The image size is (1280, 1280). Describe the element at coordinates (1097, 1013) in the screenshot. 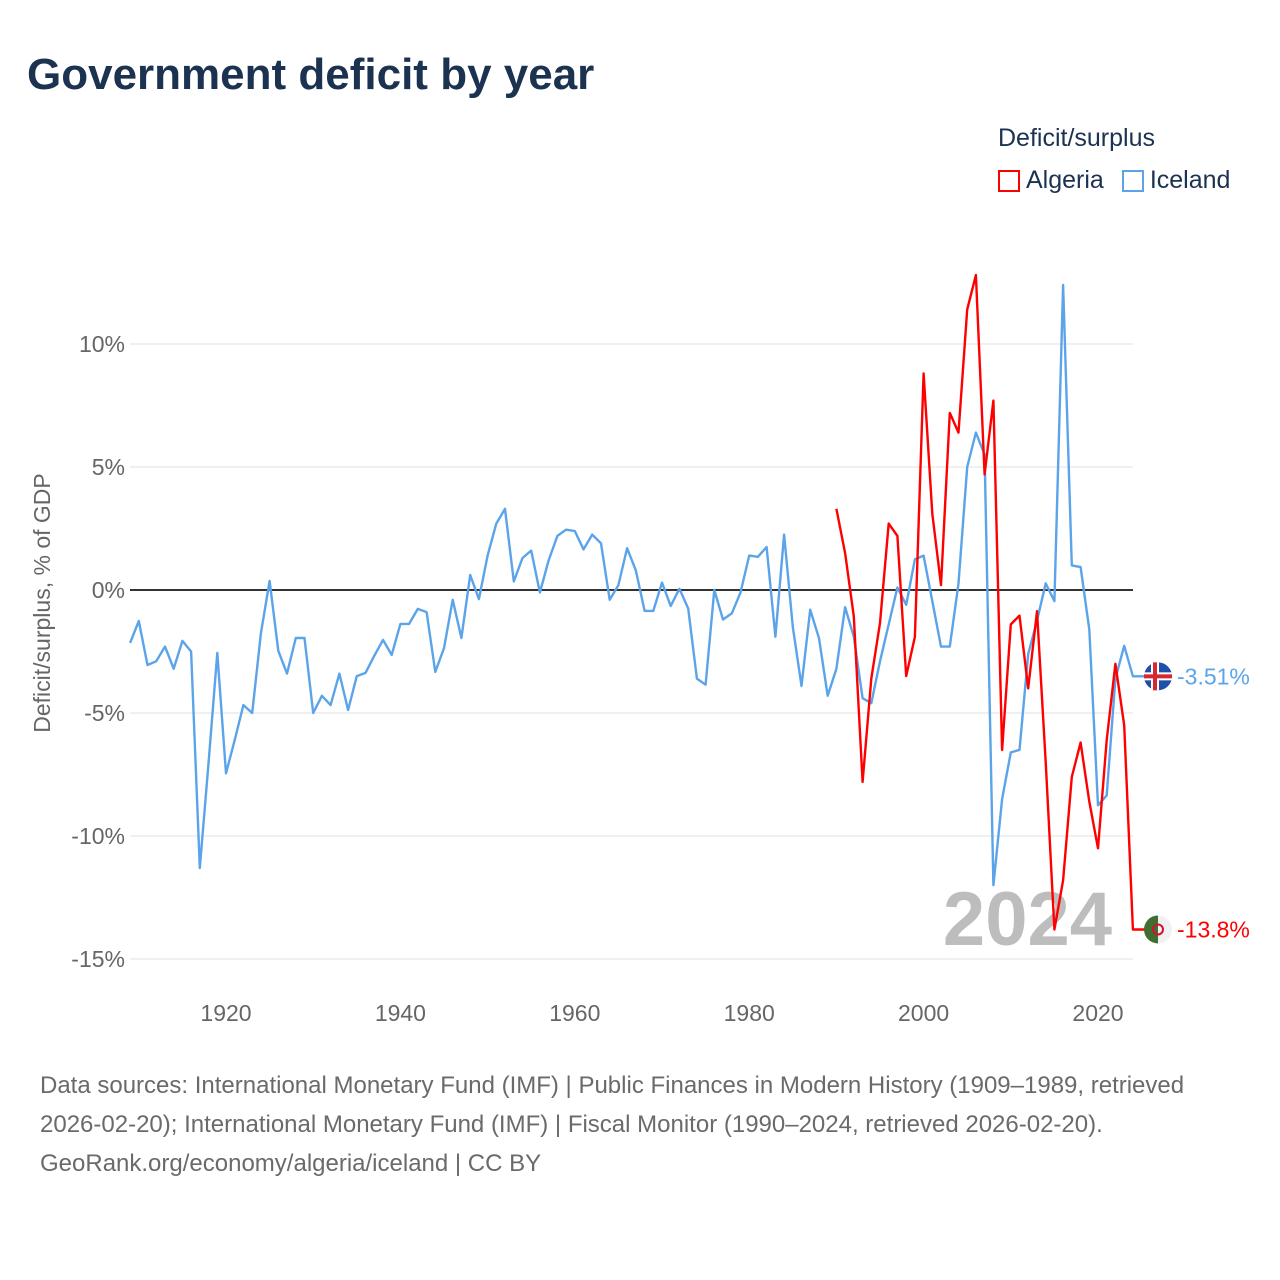

I see `x-tick-label: 2020` at that location.